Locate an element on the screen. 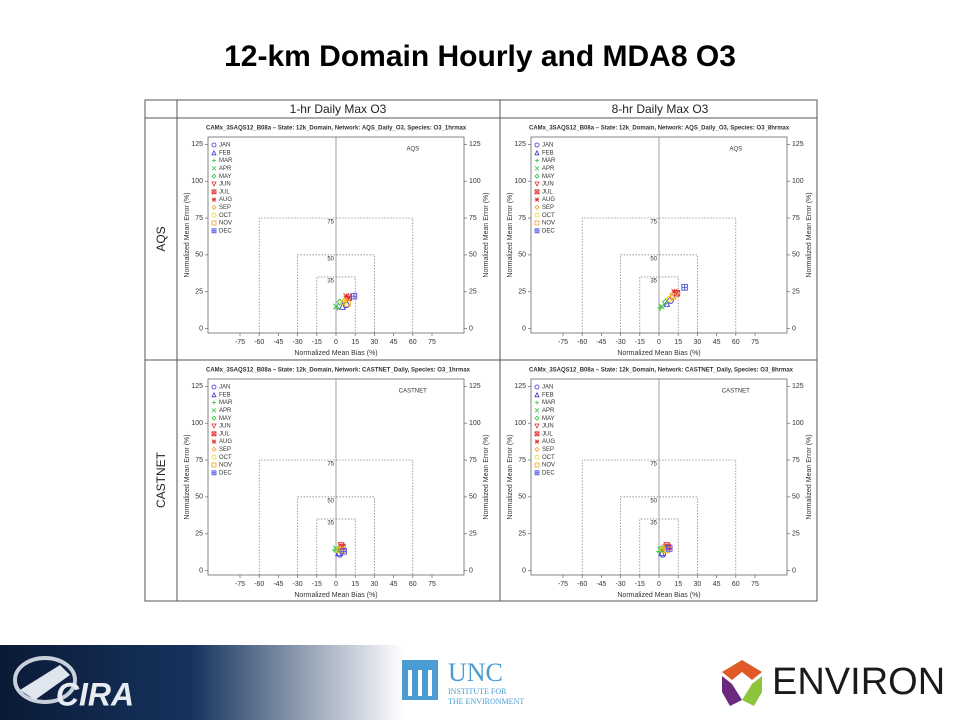 The image size is (960, 720). legend-label: AUG is located at coordinates (548, 200).